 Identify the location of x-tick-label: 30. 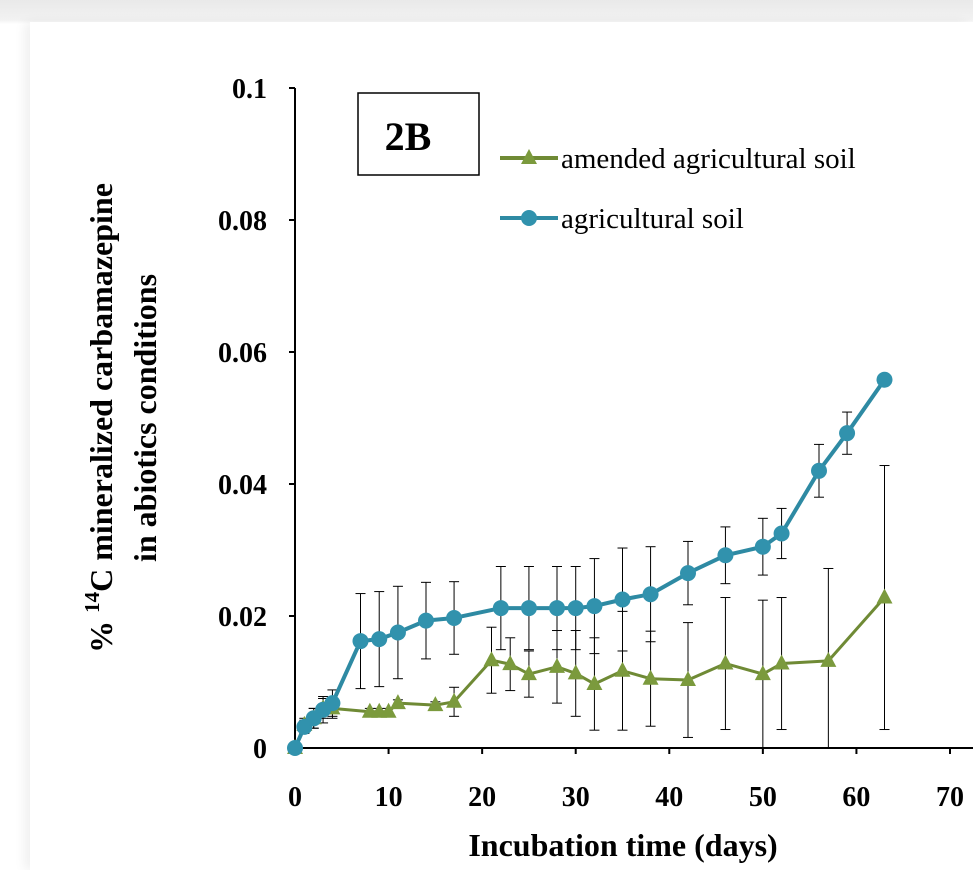
(576, 797).